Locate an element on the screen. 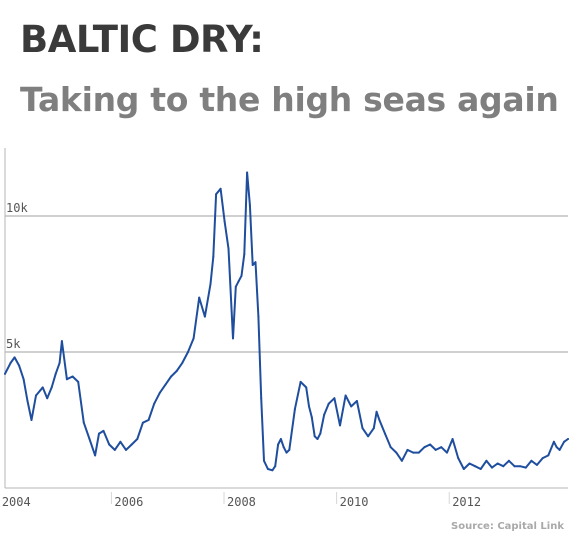  chart-subtitle: Taking to the high seas again is located at coordinates (289, 99).